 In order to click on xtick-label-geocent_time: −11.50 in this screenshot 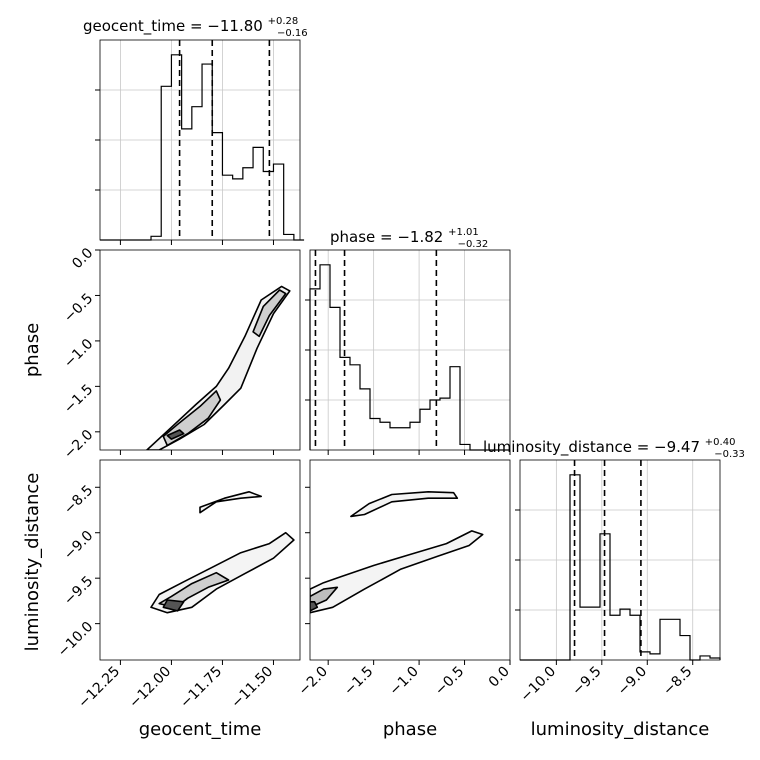, I will do `click(252, 688)`.